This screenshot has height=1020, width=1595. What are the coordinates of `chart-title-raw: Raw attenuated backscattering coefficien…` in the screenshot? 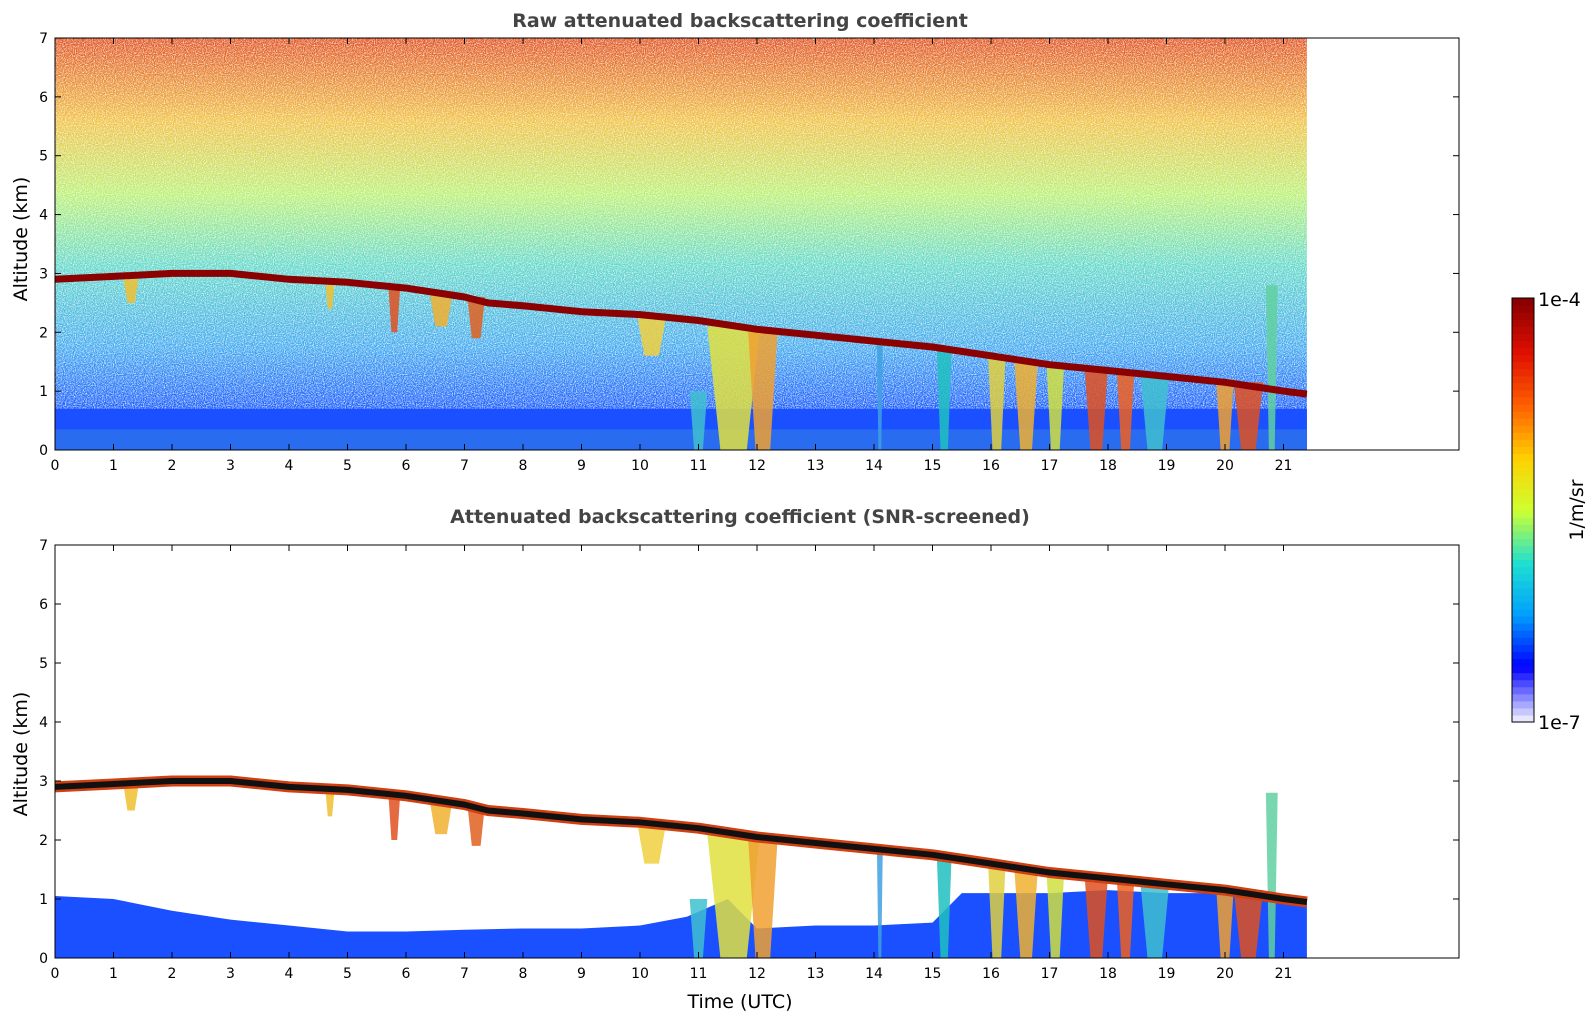 It's located at (740, 21).